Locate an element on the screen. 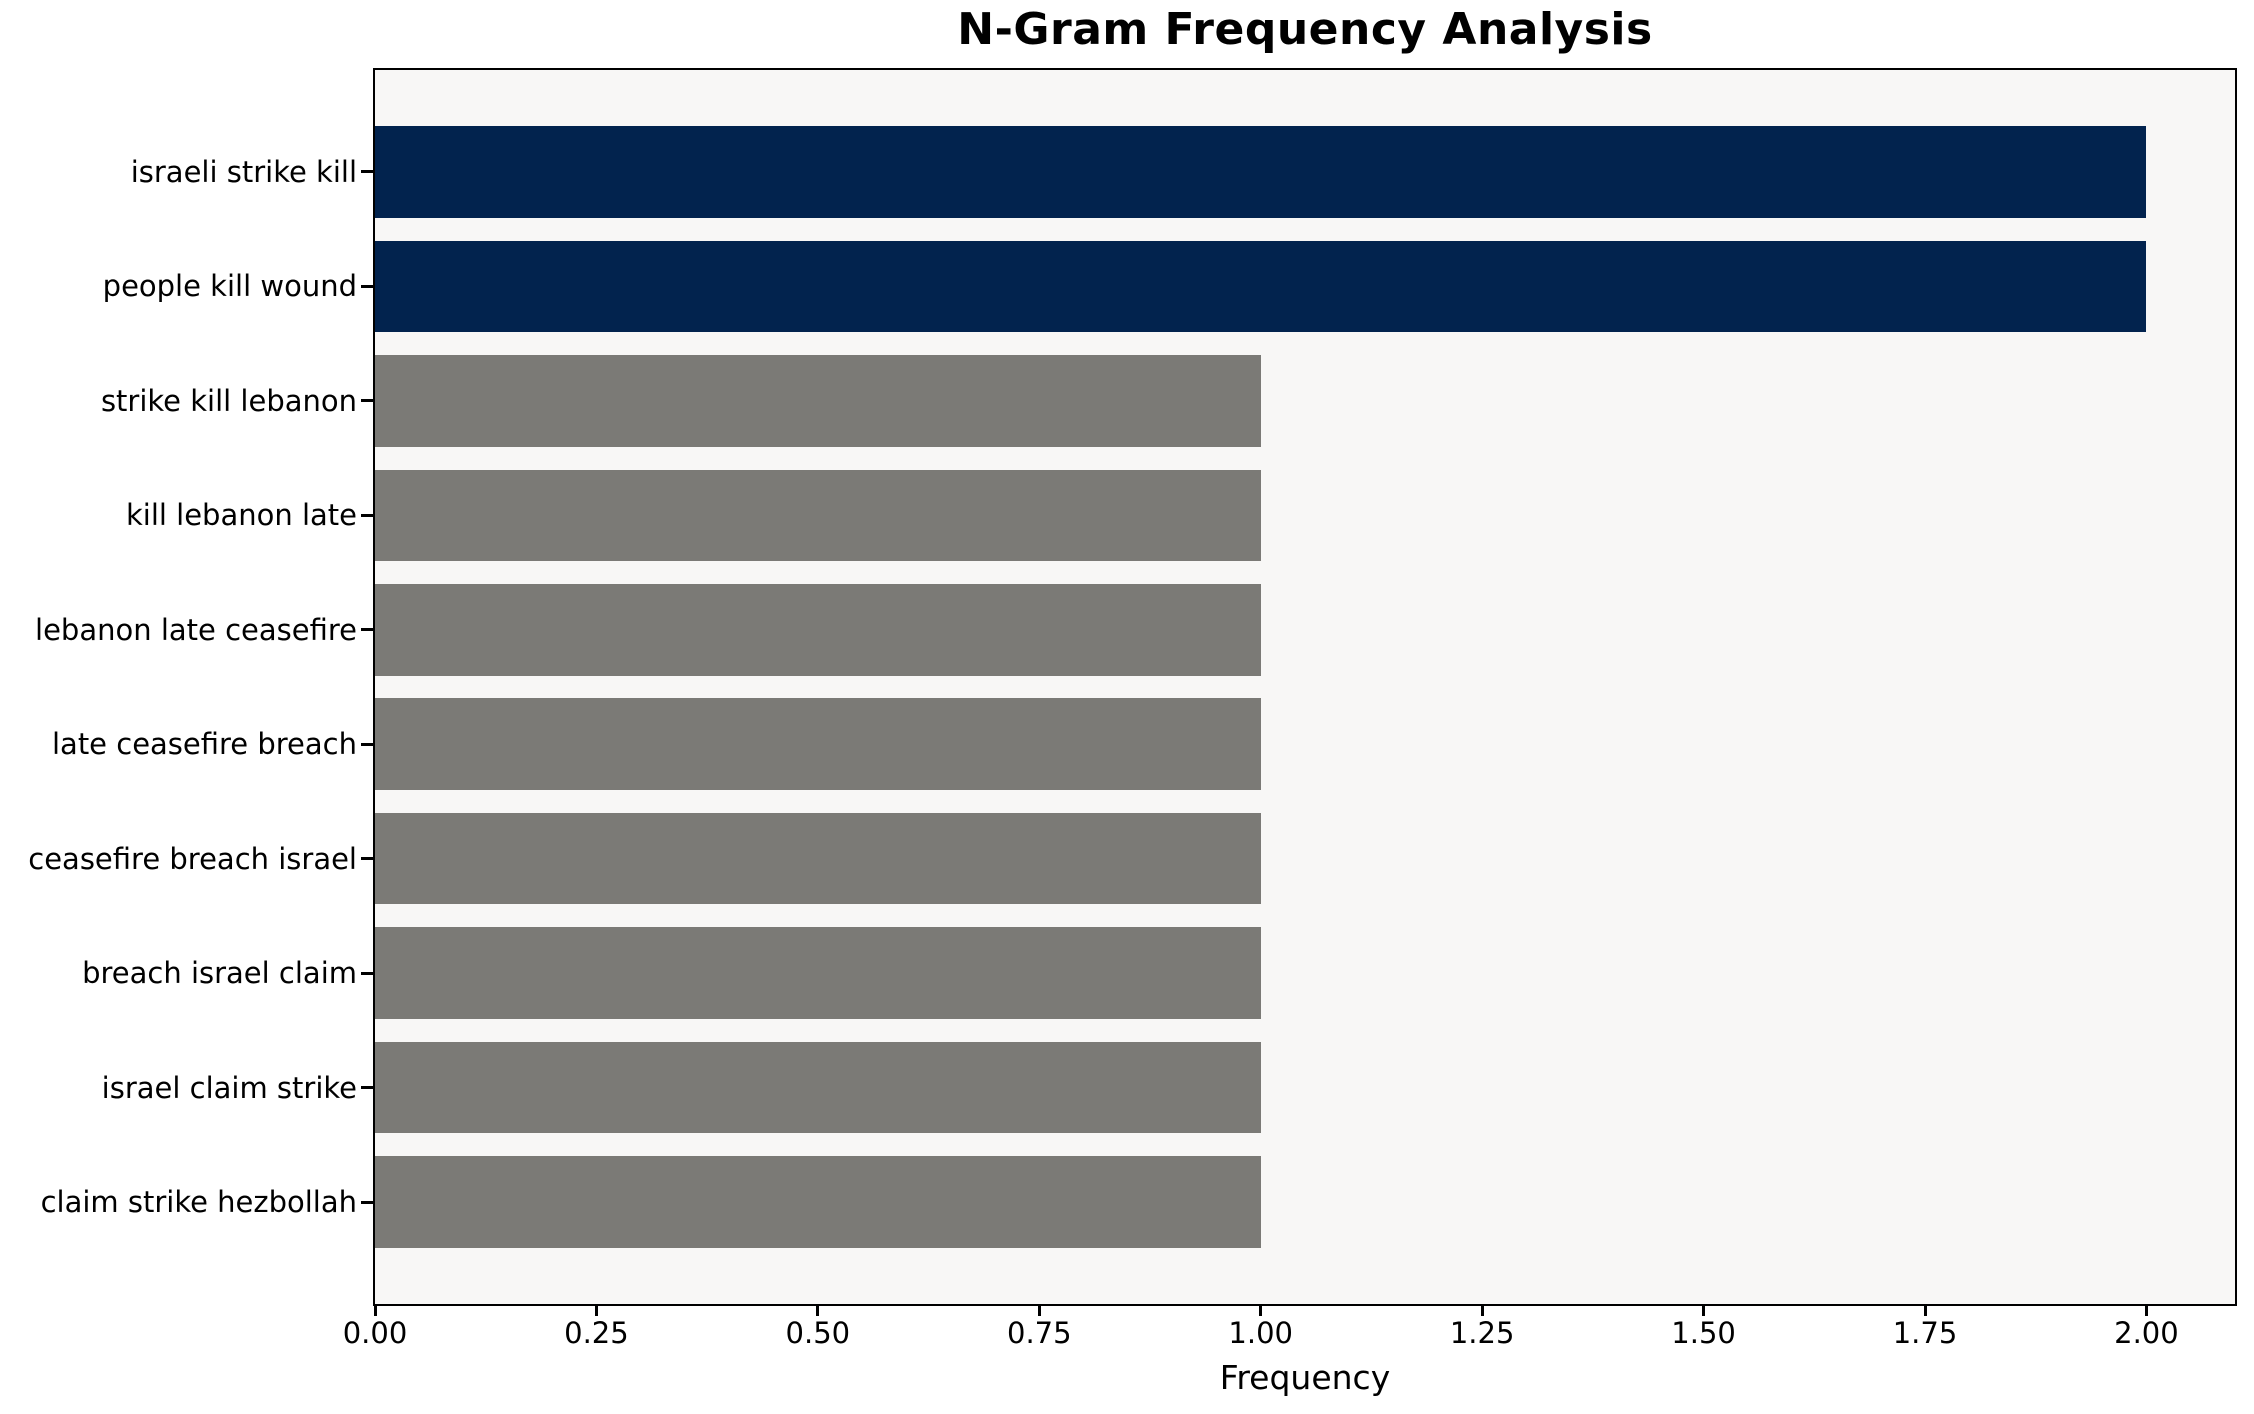  y-tick-label: people kill wound is located at coordinates (229, 286).